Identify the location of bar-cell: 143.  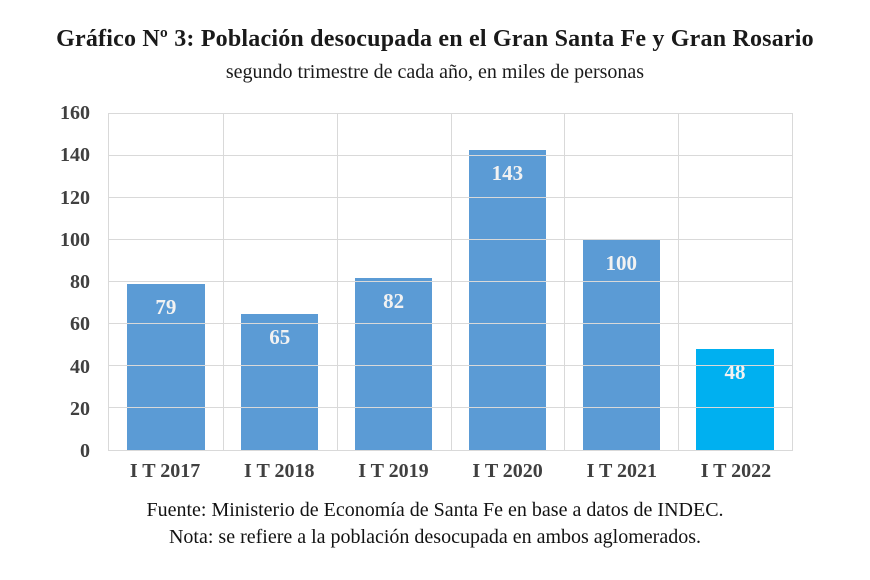
(507, 282).